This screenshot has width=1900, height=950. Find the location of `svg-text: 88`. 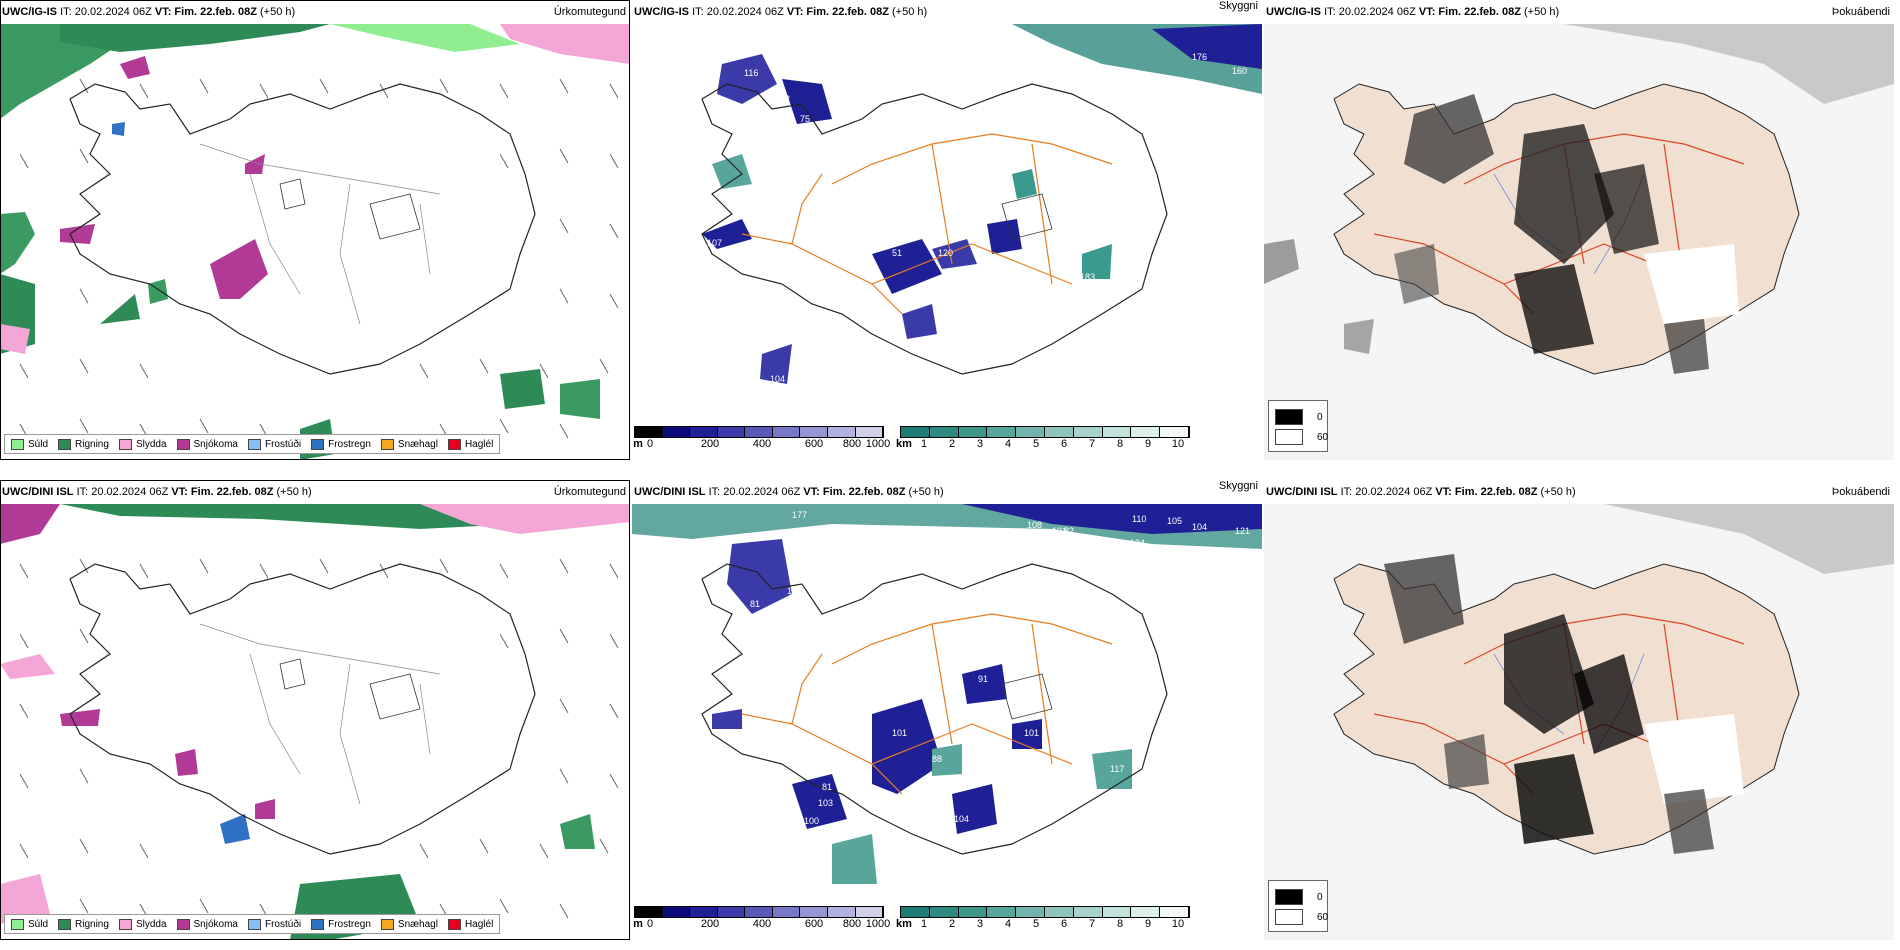

svg-text: 88 is located at coordinates (937, 759).